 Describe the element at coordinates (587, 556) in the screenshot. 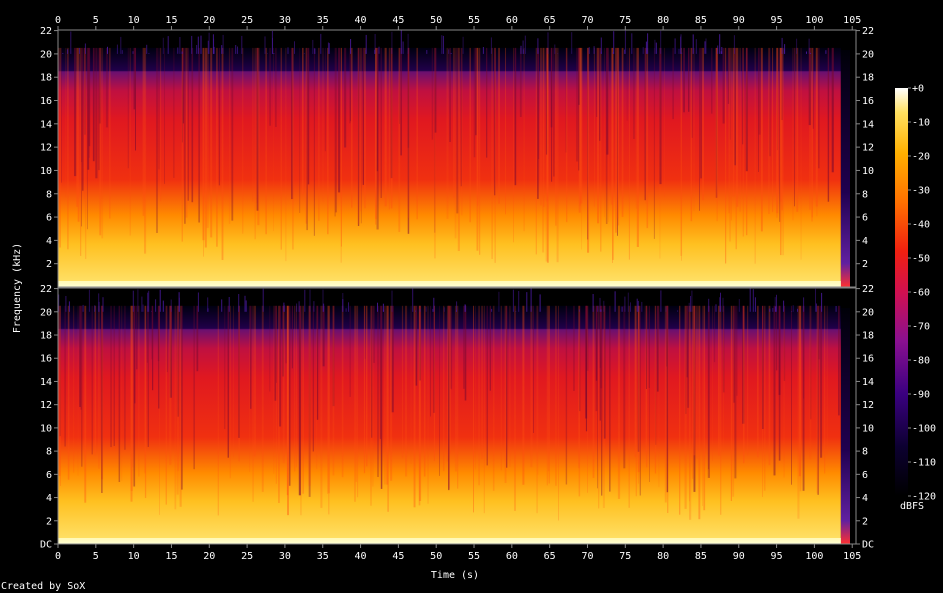

I see `x-tick-label: 70` at that location.